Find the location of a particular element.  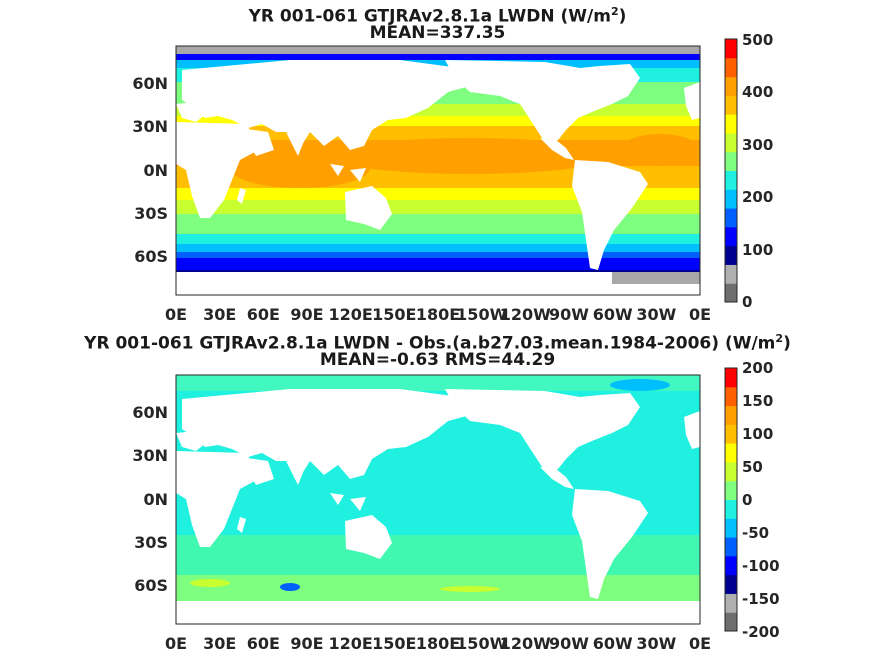

colorbar-tick-label: -150 is located at coordinates (761, 599).